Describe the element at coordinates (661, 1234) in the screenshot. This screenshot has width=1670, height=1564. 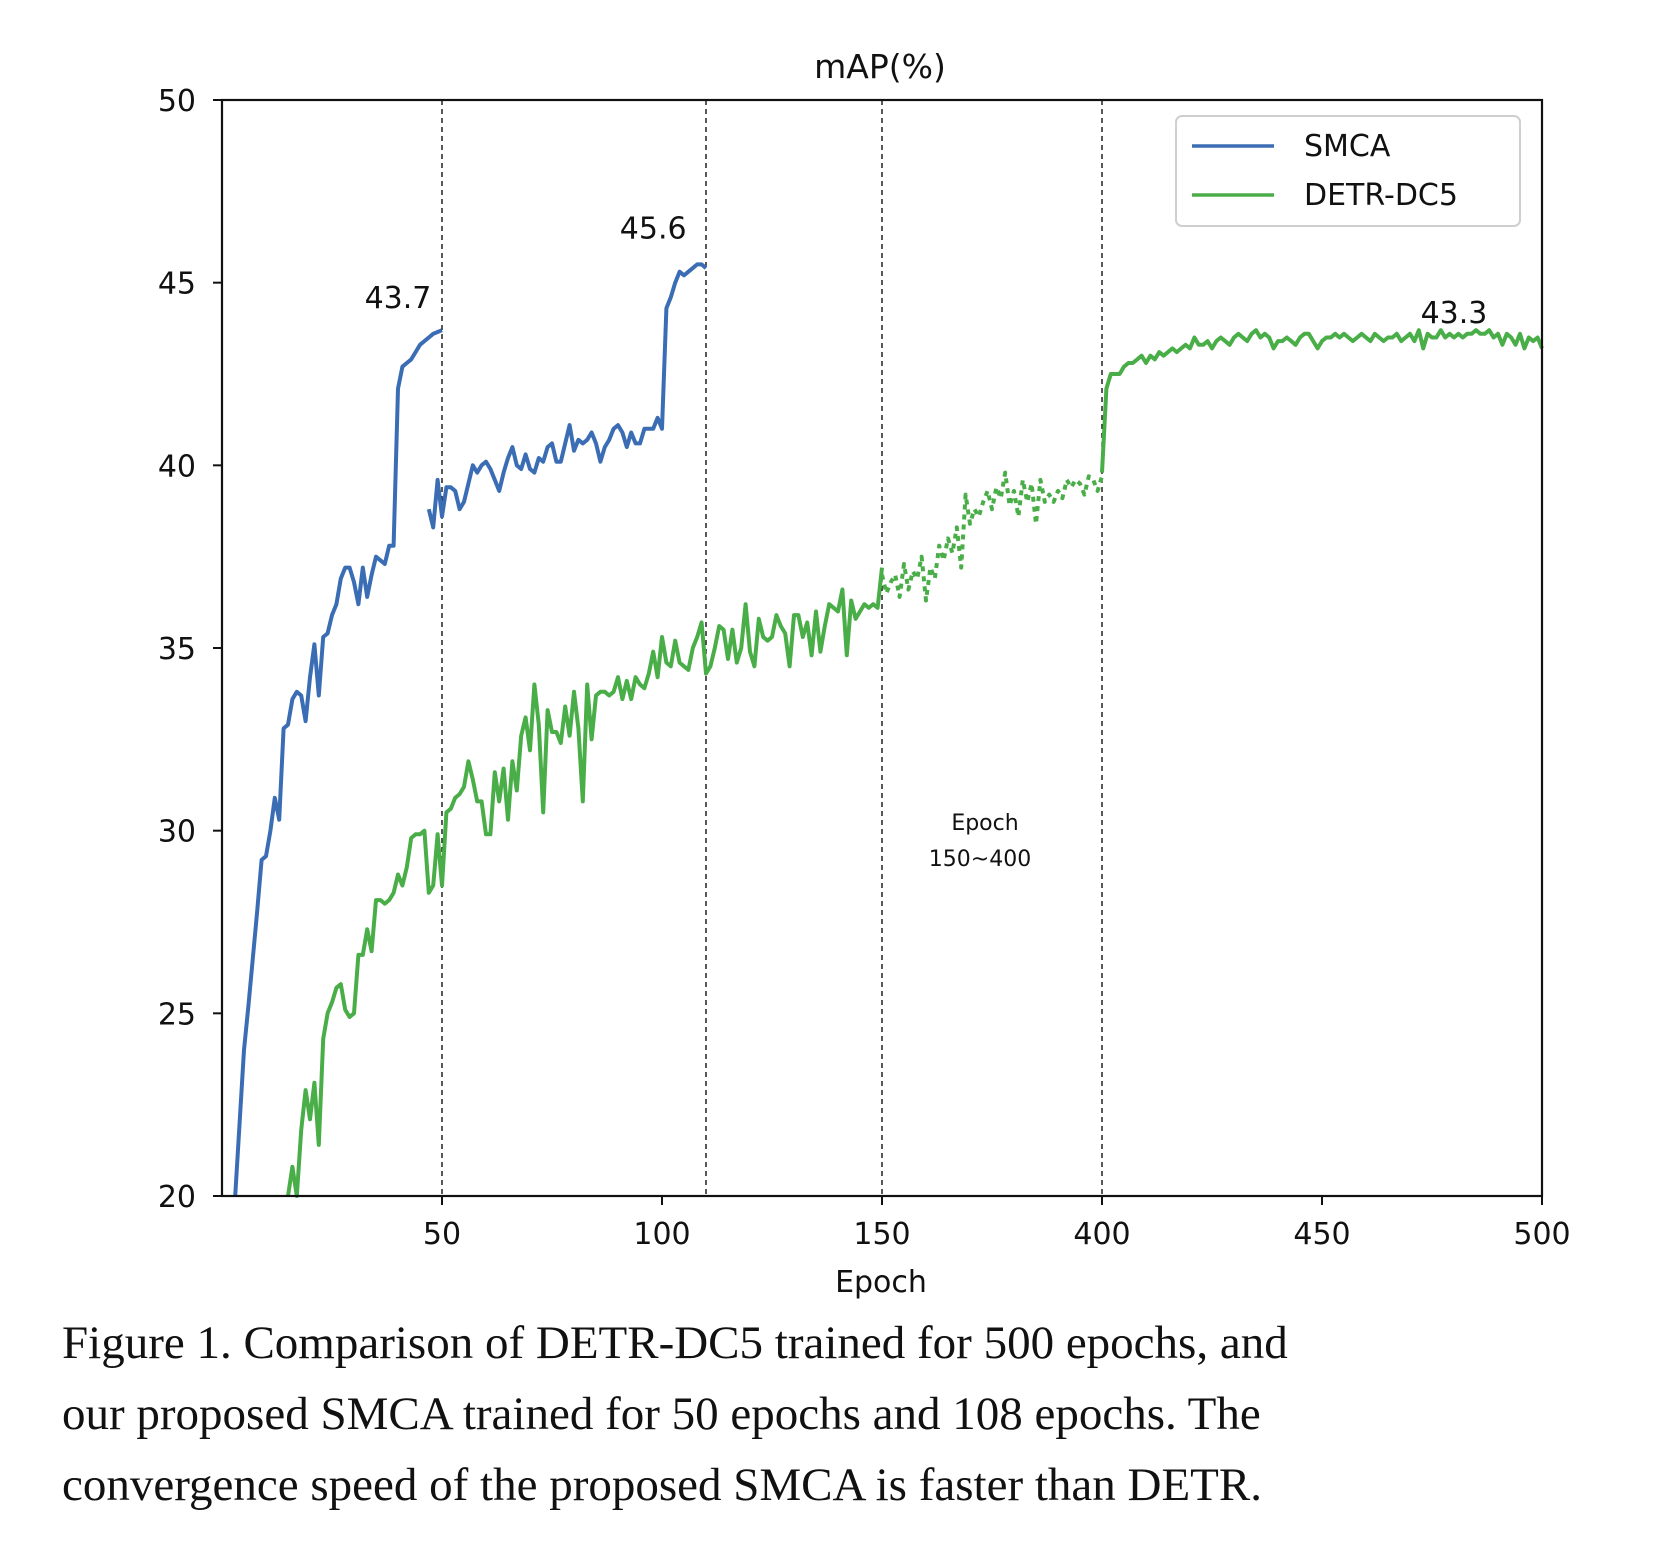
I see `x-tick-label: 100` at that location.